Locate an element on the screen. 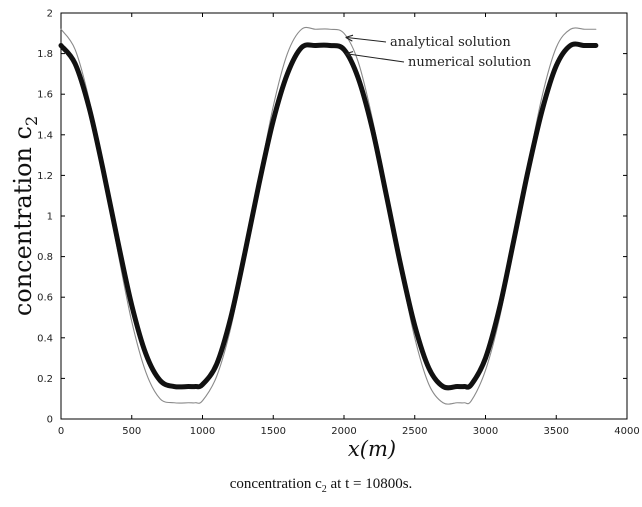  y-tick-label: 0.4 is located at coordinates (45, 338).